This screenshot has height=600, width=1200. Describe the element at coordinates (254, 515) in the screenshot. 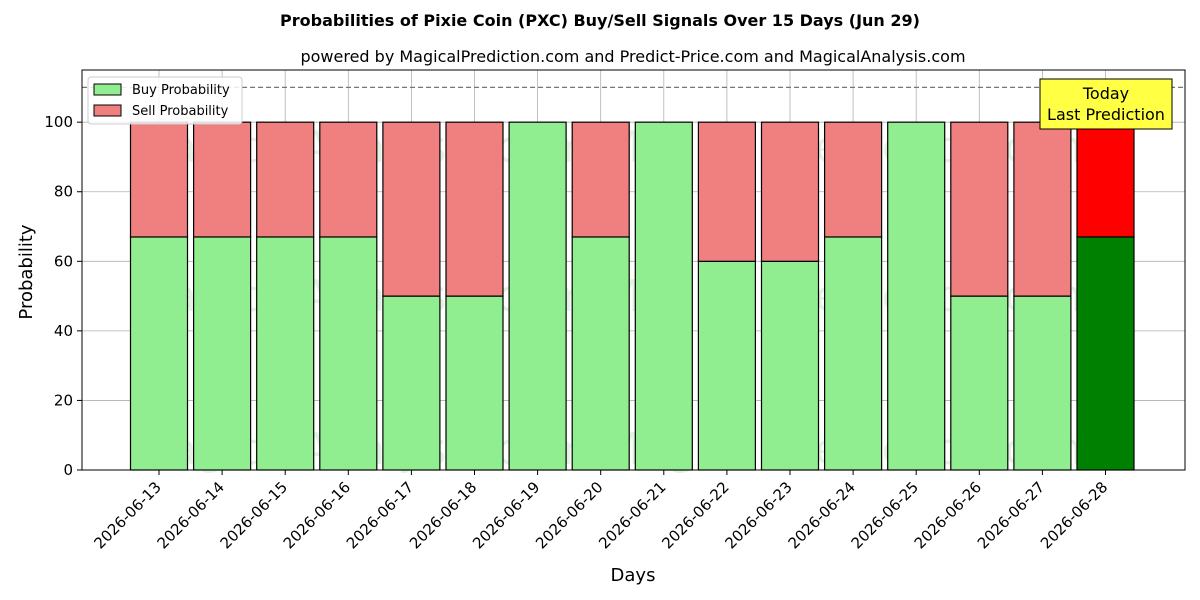

I see `x-tick-label: 2026-06-15` at that location.